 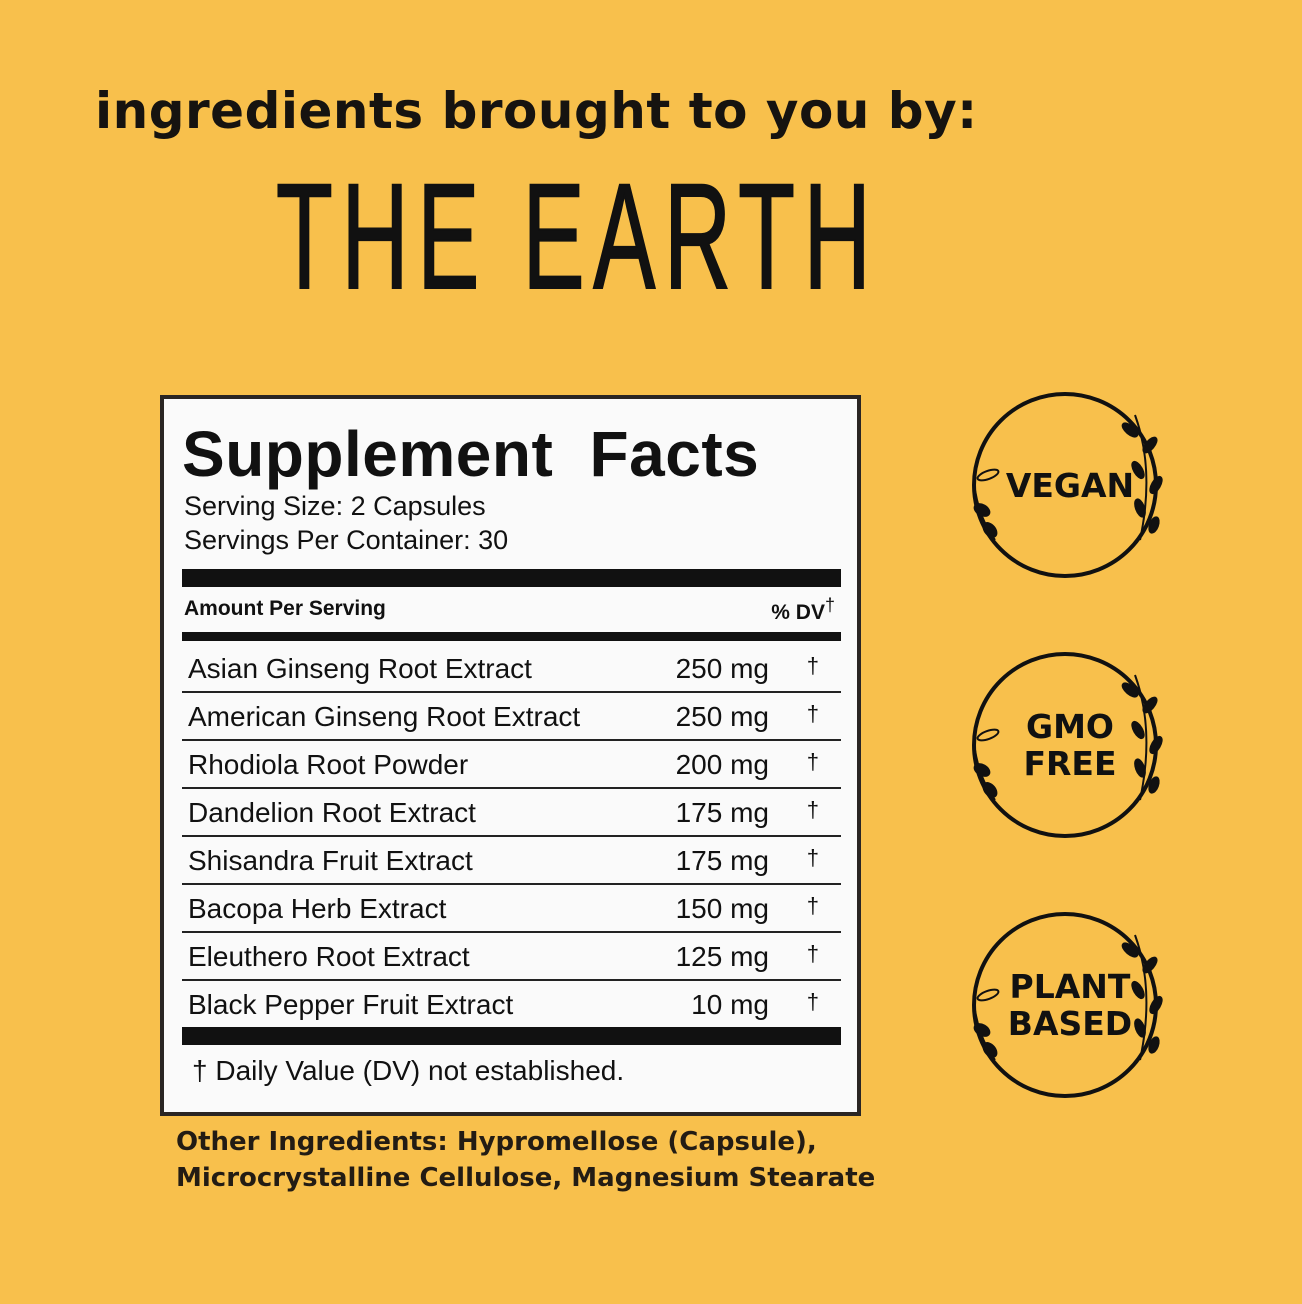 I want to click on badge-label: BASED, so click(x=1070, y=1023).